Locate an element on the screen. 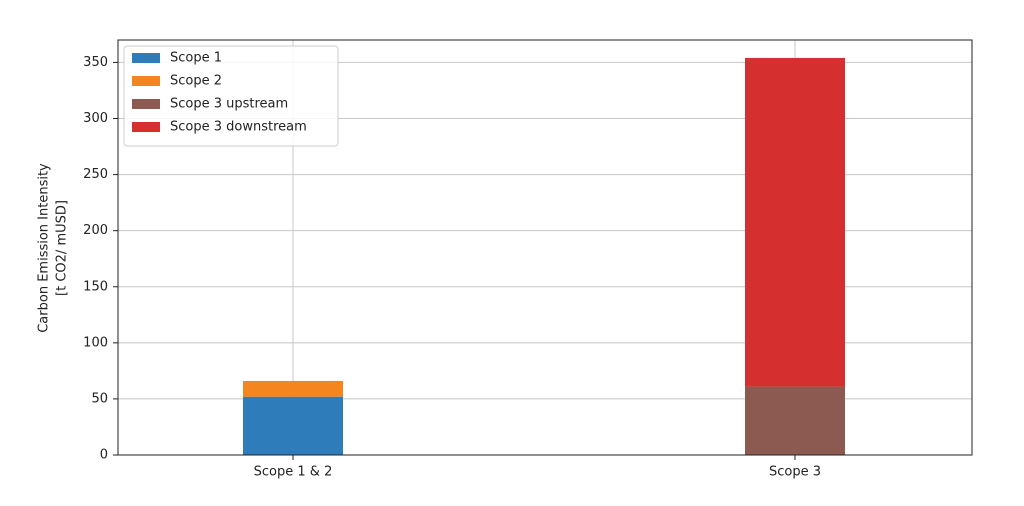 This screenshot has width=1024, height=506. legend-label: Scope 3 downstream is located at coordinates (238, 127).